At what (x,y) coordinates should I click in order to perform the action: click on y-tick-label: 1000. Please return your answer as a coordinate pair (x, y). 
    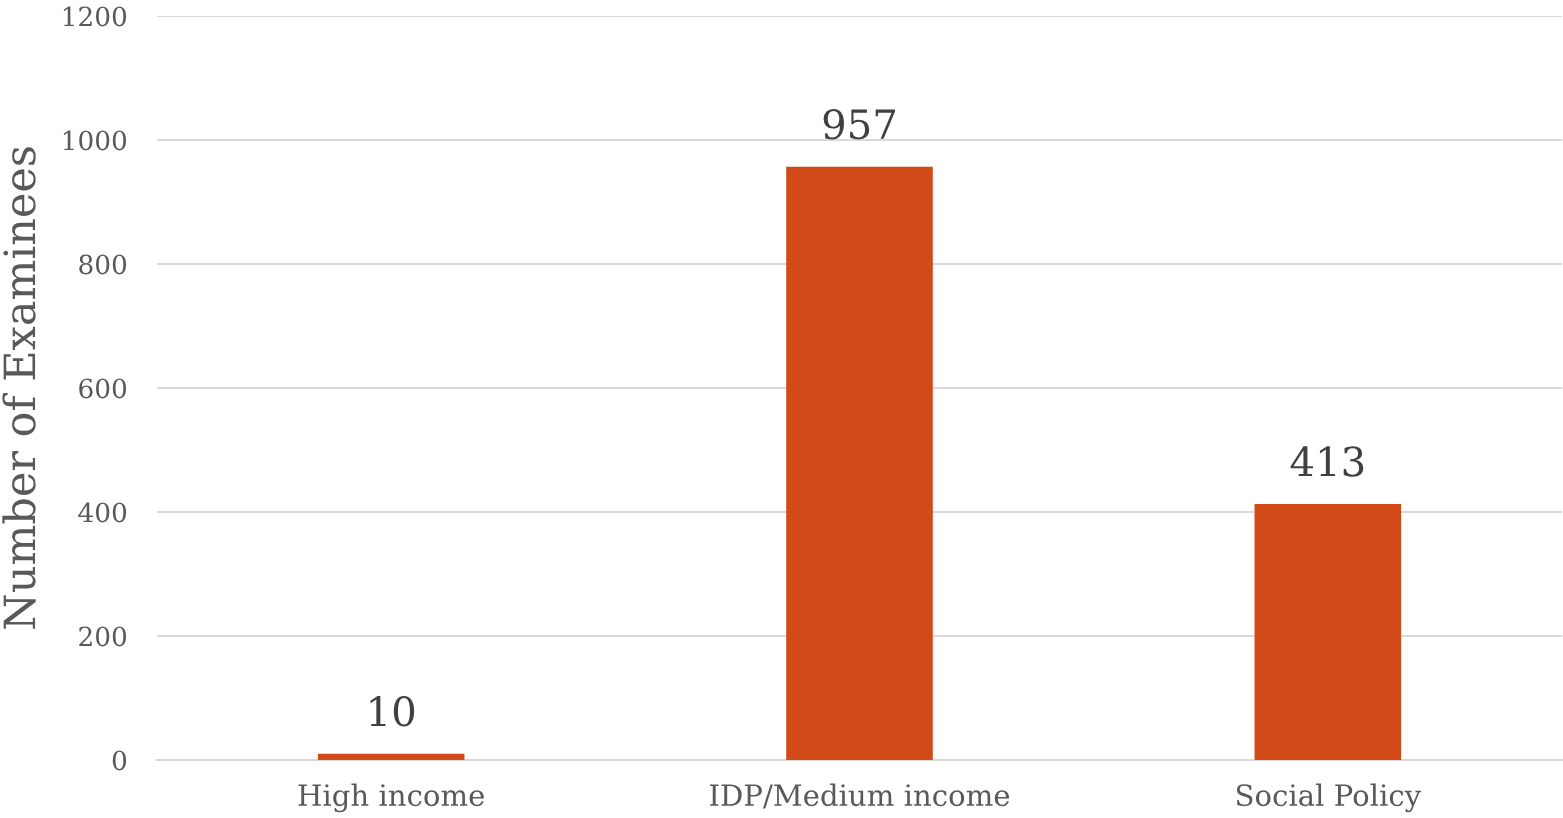
    Looking at the image, I should click on (95, 140).